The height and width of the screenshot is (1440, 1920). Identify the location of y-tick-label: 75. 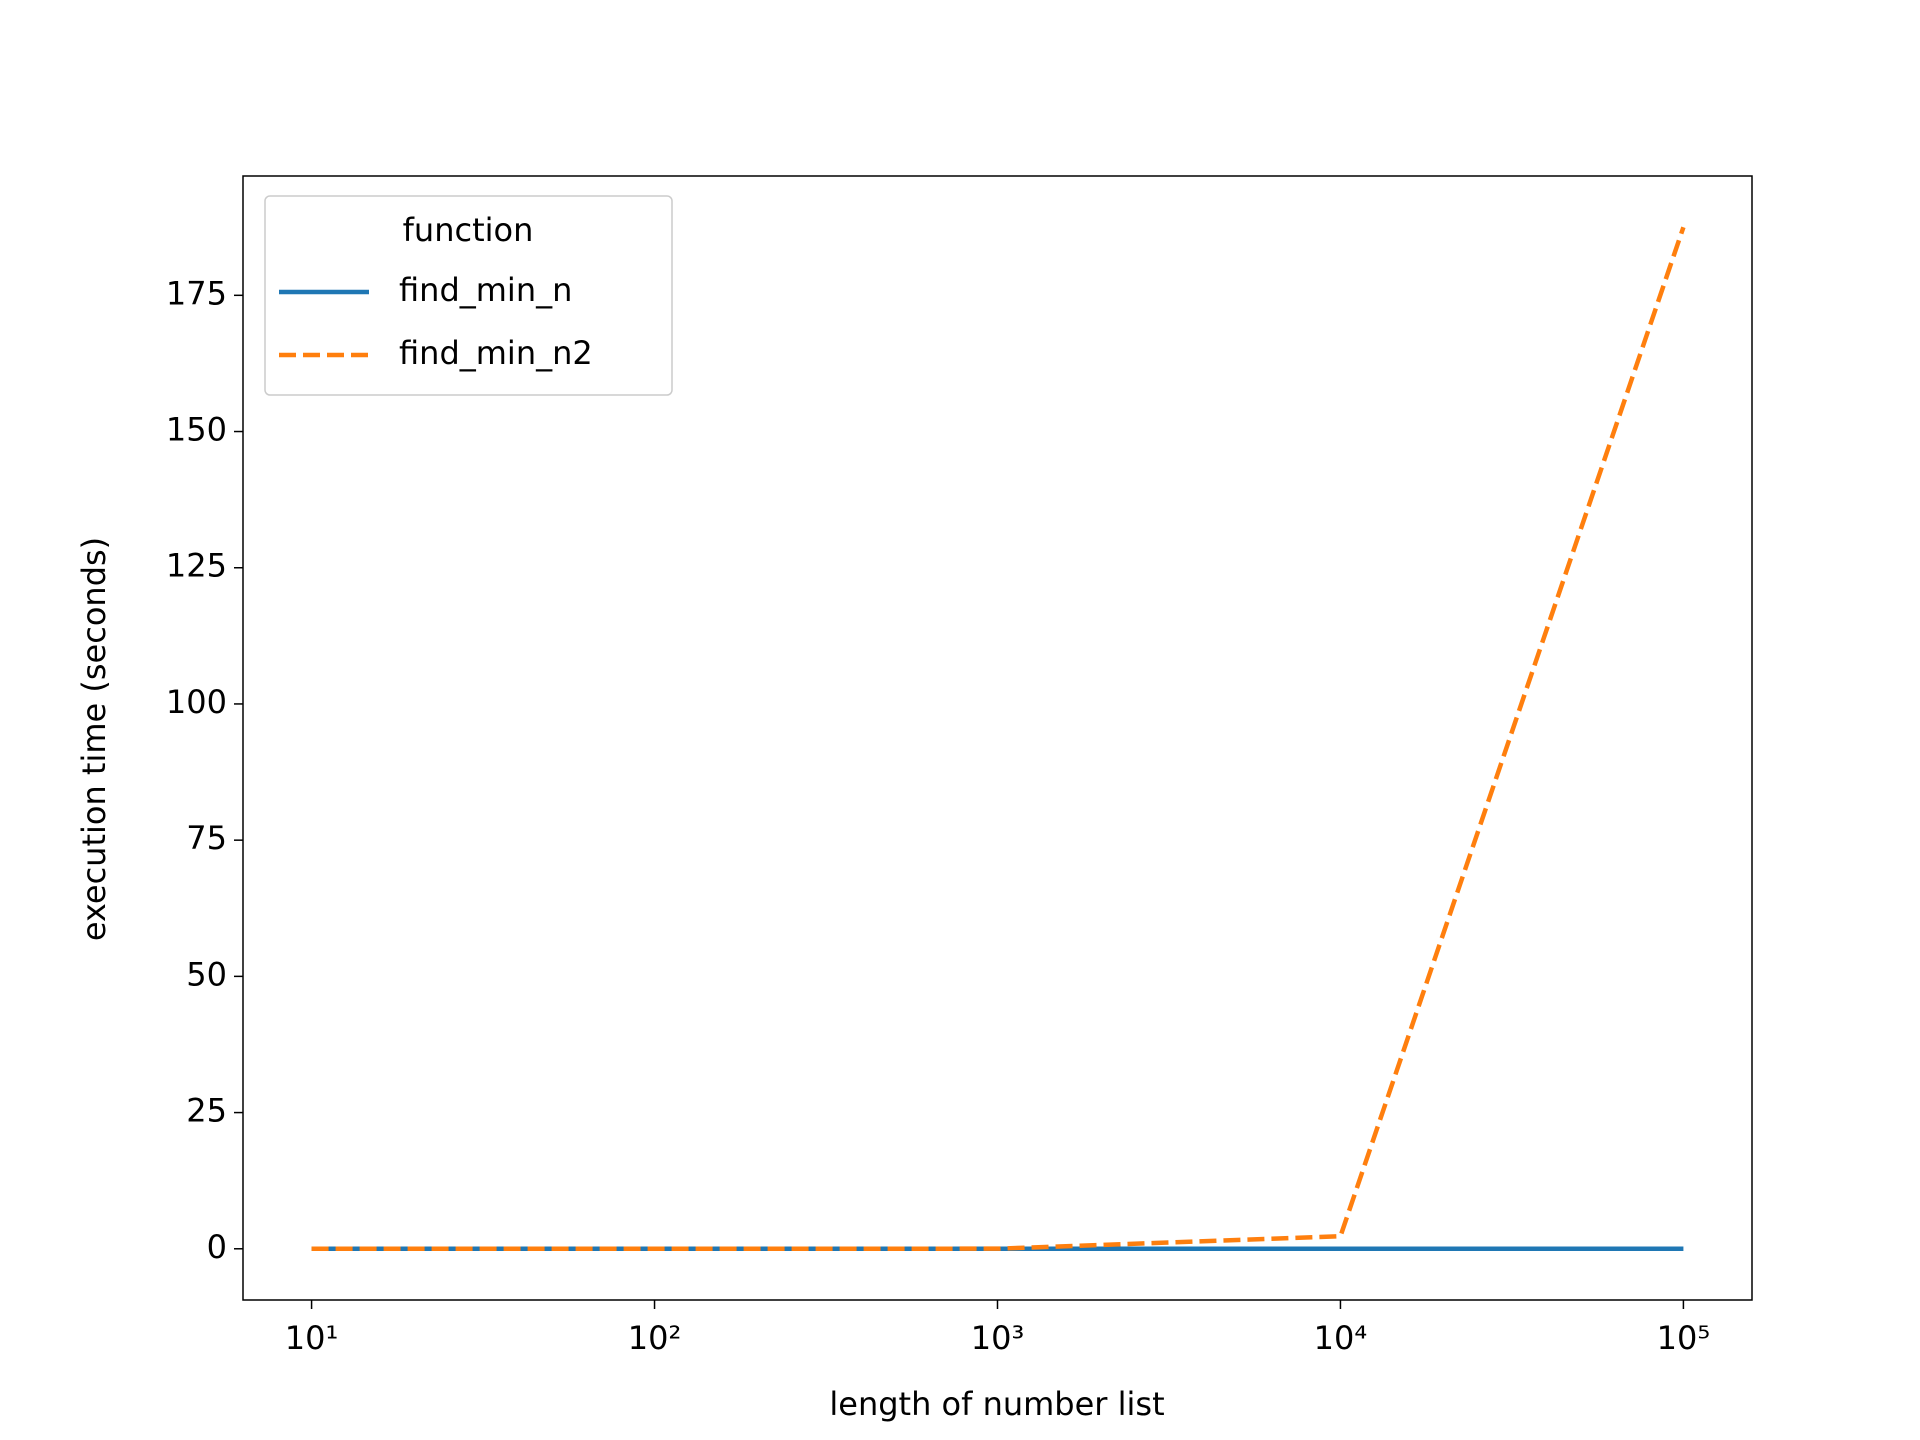
(206, 838).